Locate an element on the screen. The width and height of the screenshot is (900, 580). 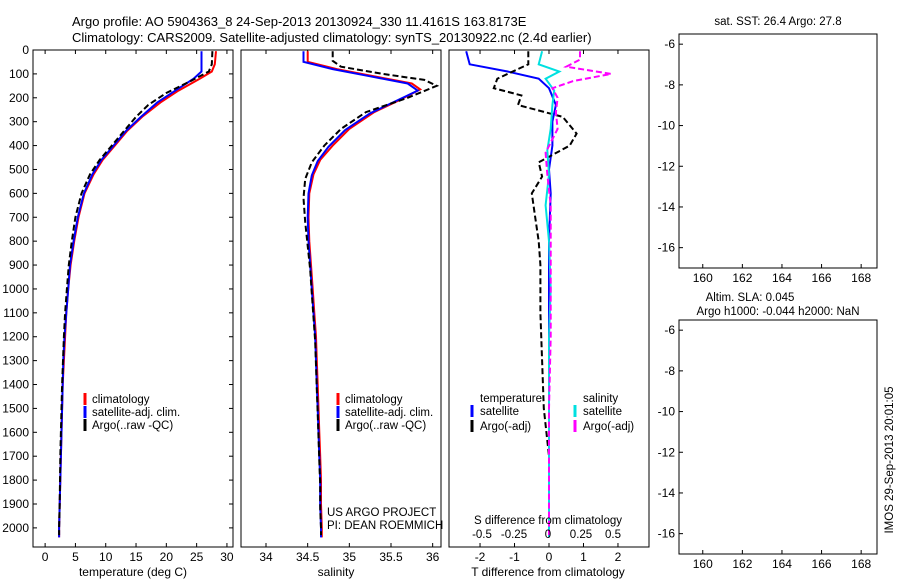
legend-label-s-satellite: satellite is located at coordinates (602, 412).